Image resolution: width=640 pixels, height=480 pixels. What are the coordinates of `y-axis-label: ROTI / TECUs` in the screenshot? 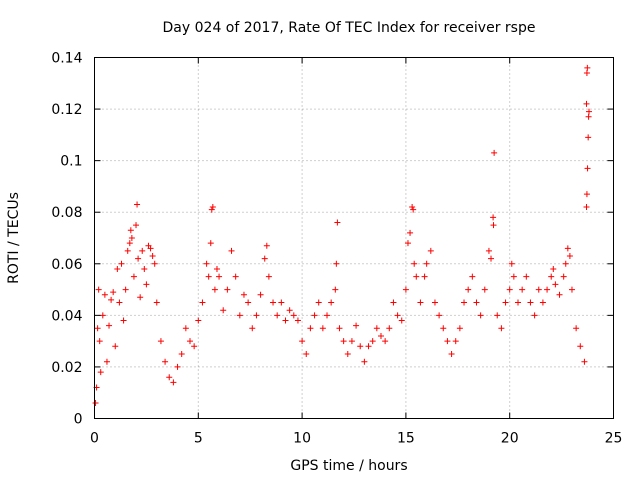 It's located at (14, 238).